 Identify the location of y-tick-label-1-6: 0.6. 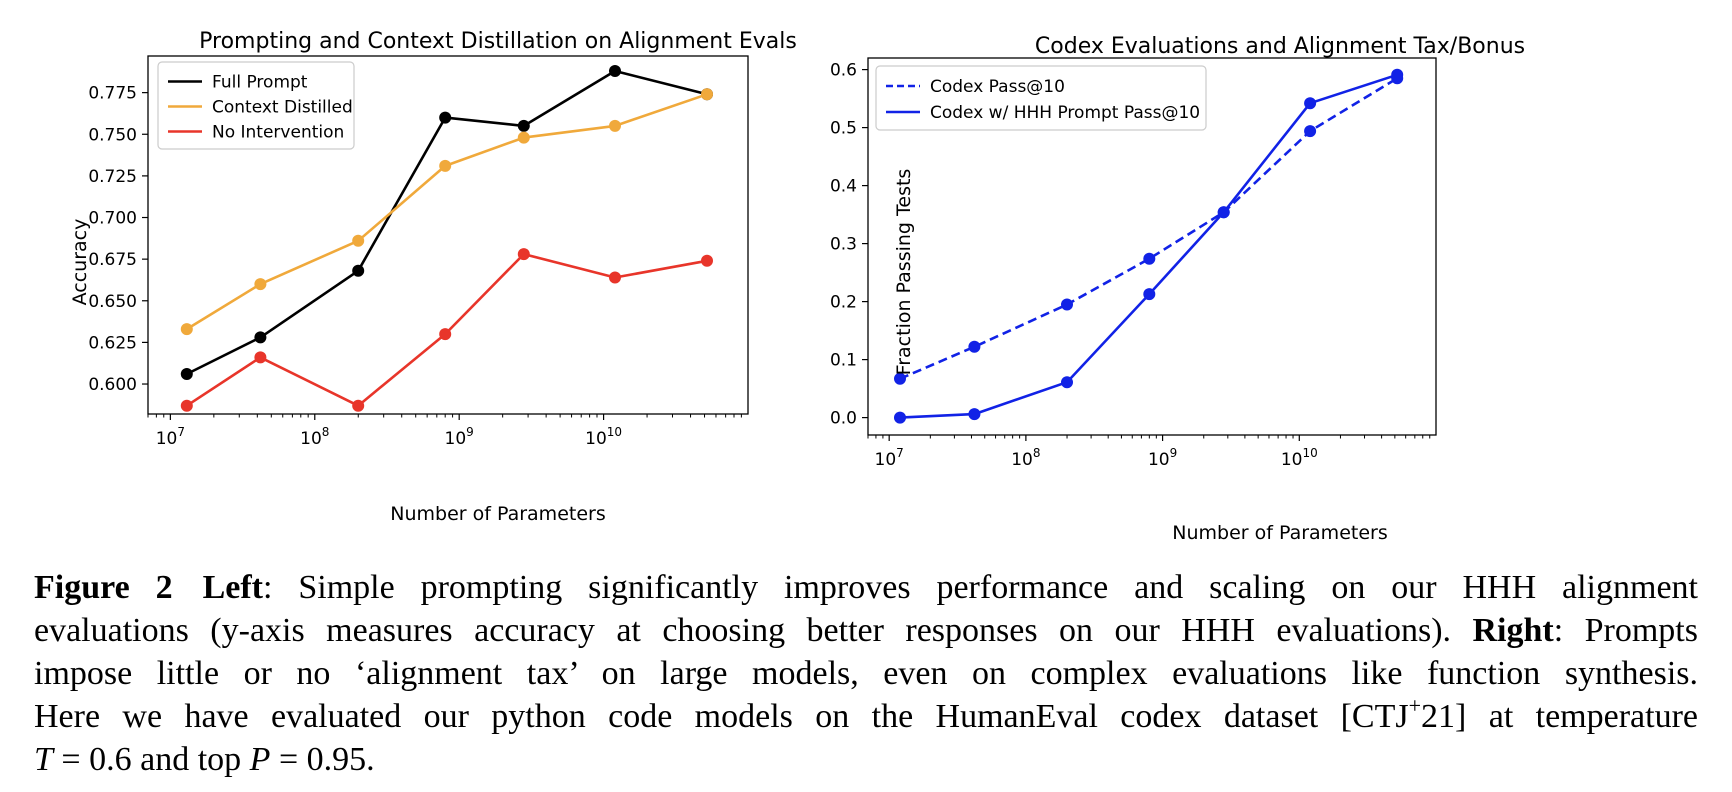
(843, 71).